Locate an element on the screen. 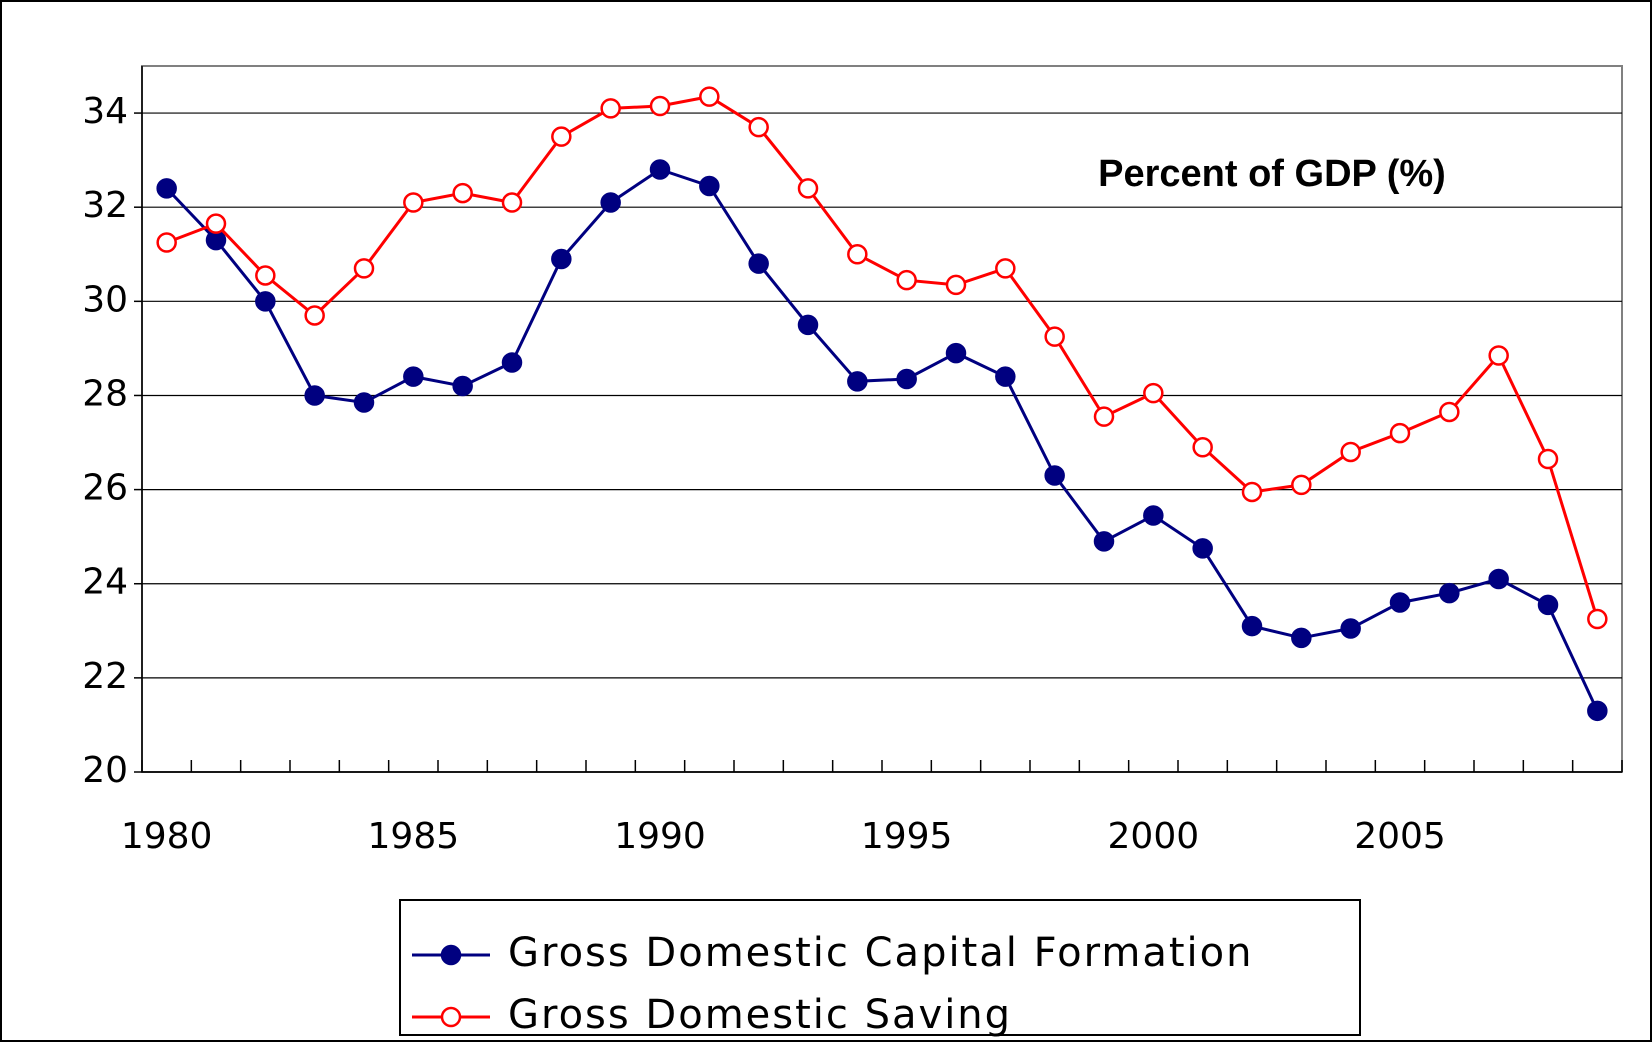  y-tick-label: 28 is located at coordinates (105, 393).